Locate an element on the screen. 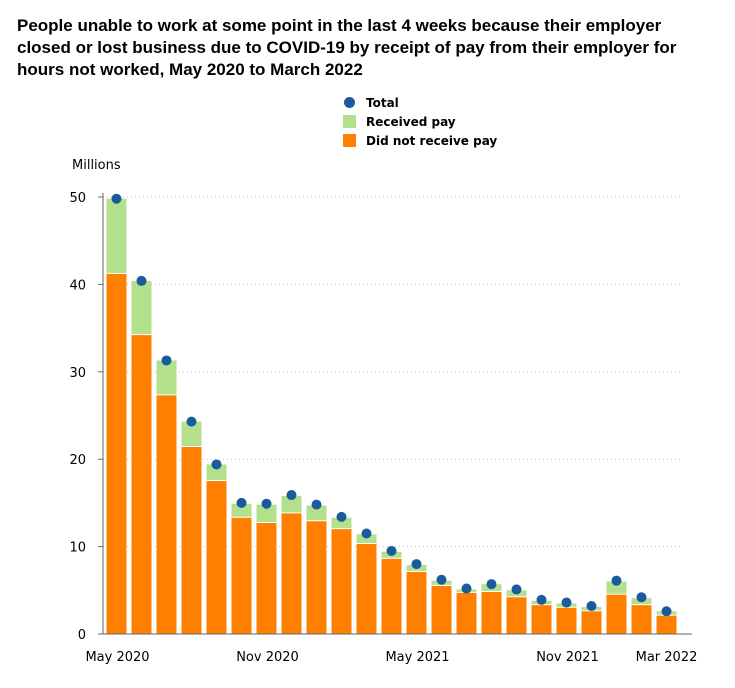 The image size is (735, 688). y-tick-label: 30 is located at coordinates (77, 373).